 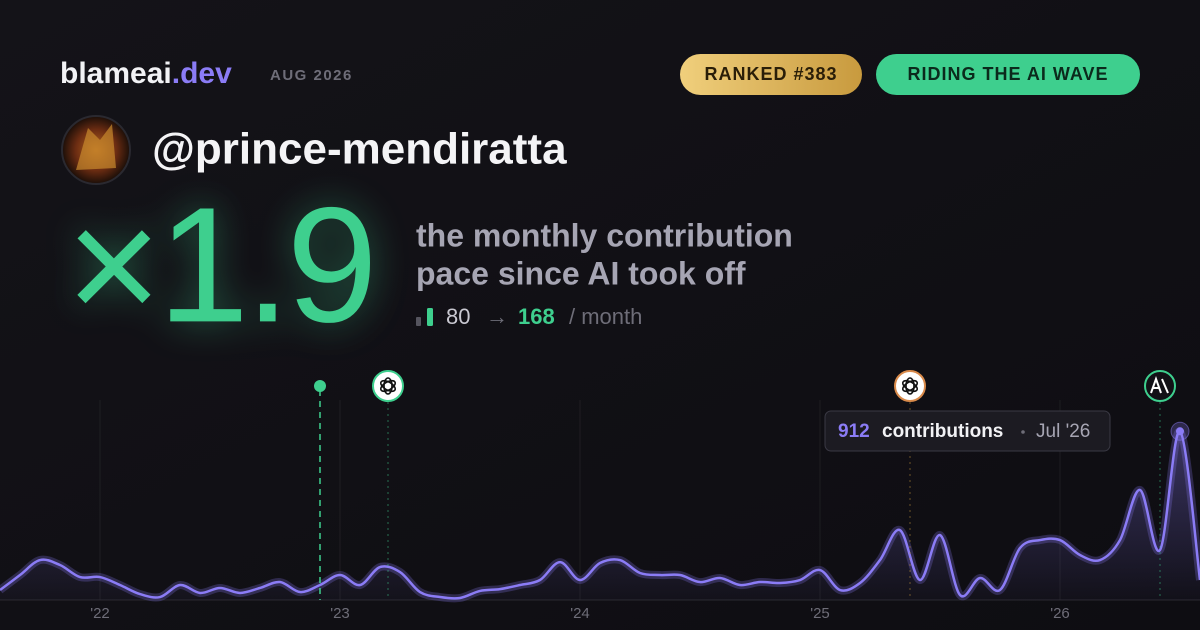 I want to click on tooltip-label: contributions, so click(x=942, y=431).